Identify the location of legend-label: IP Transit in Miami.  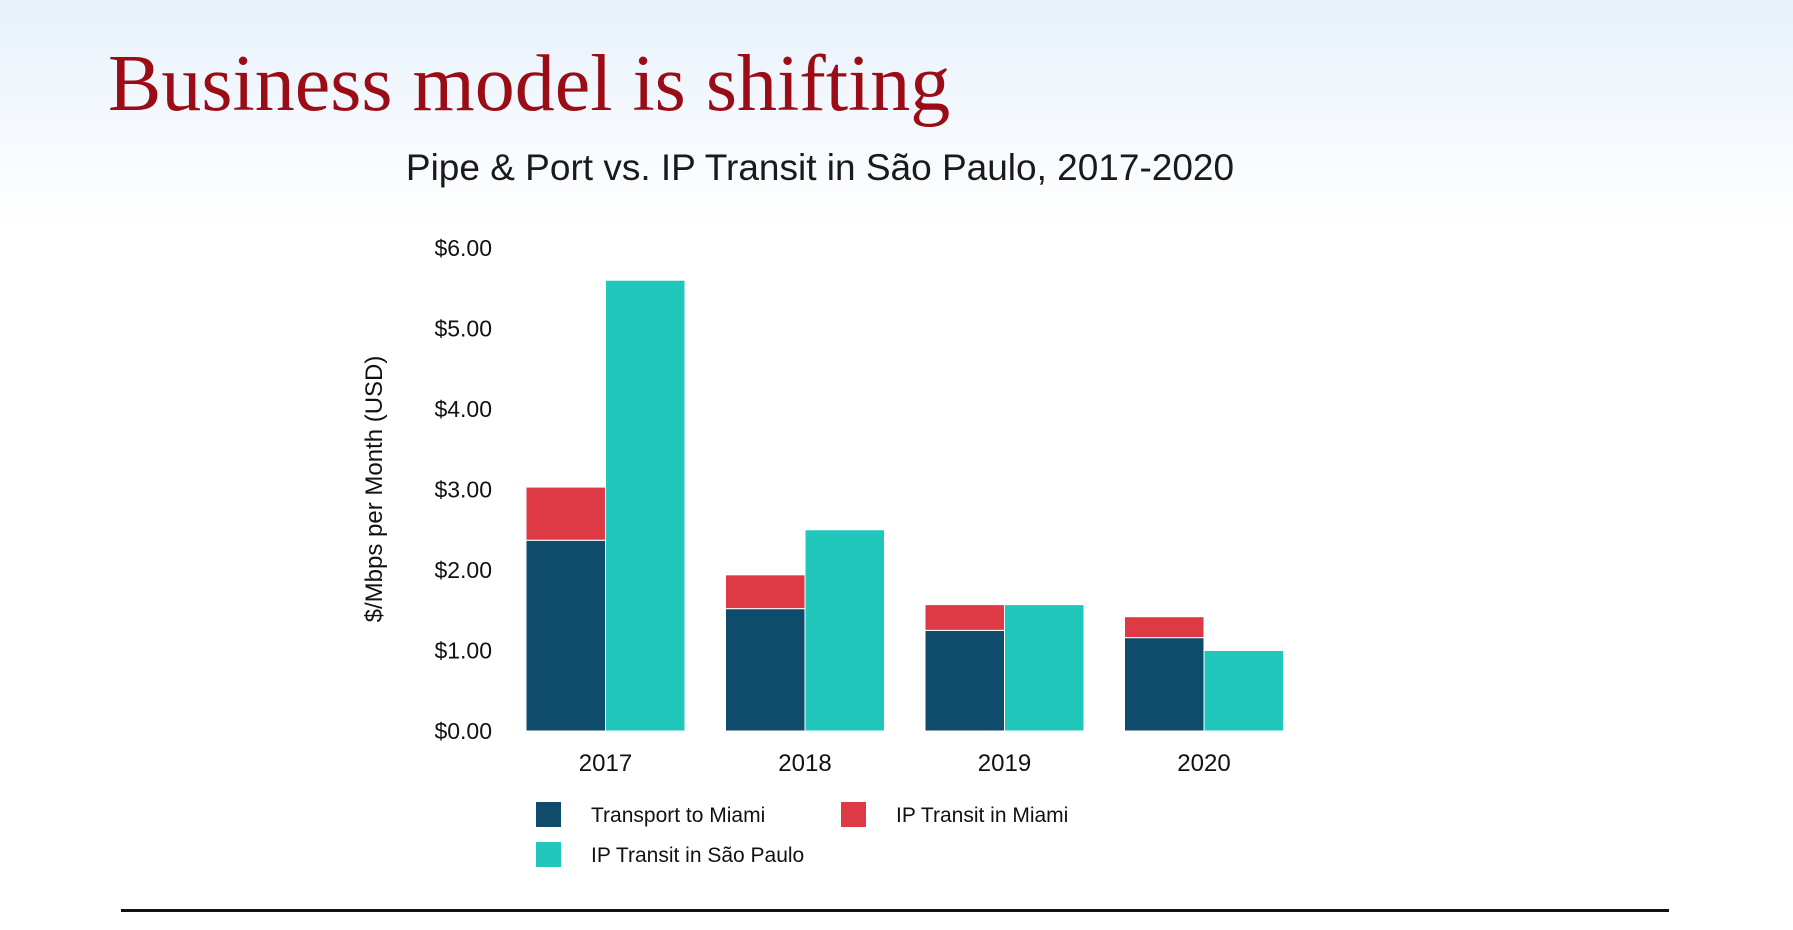
(982, 815).